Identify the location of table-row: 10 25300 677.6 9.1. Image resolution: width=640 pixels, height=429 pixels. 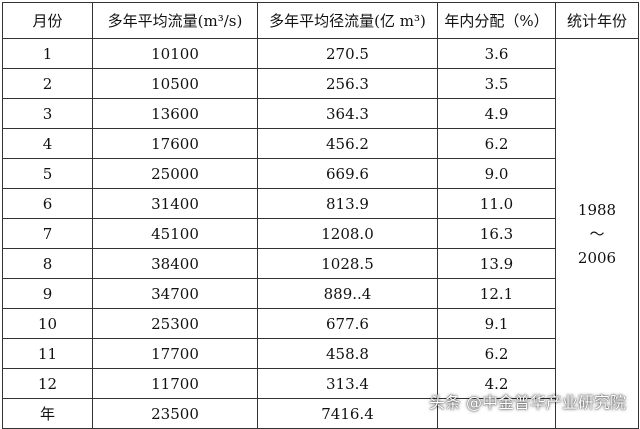
(320, 323).